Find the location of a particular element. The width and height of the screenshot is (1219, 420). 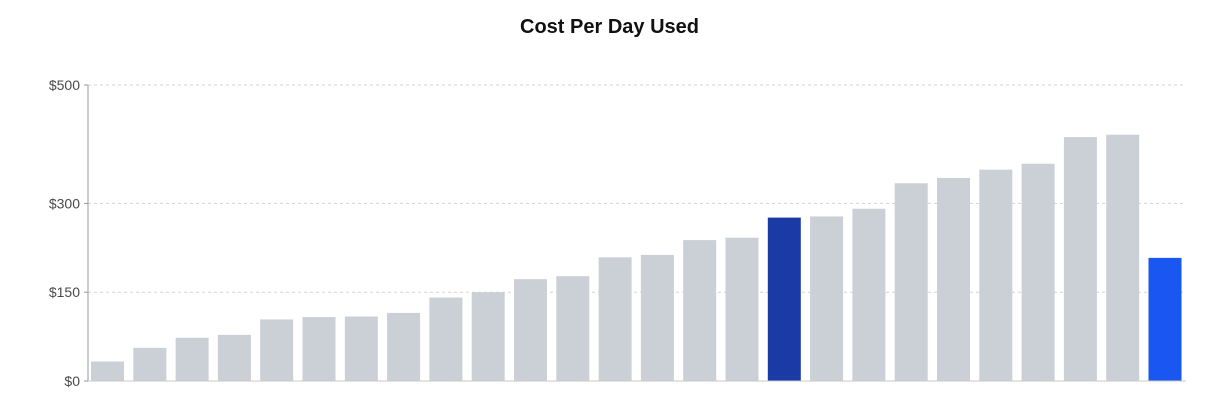

y-tick-label: $150 is located at coordinates (64, 292).